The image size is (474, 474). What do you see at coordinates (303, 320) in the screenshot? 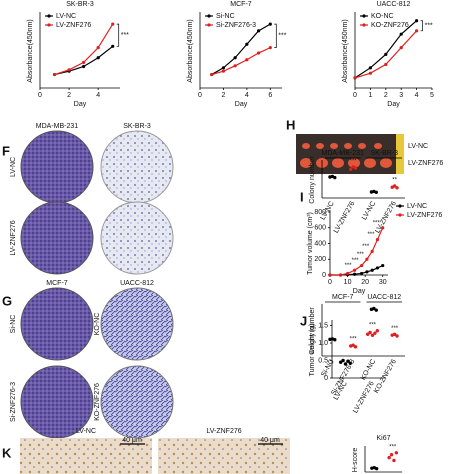
I see `panel-label: J` at bounding box center [303, 320].